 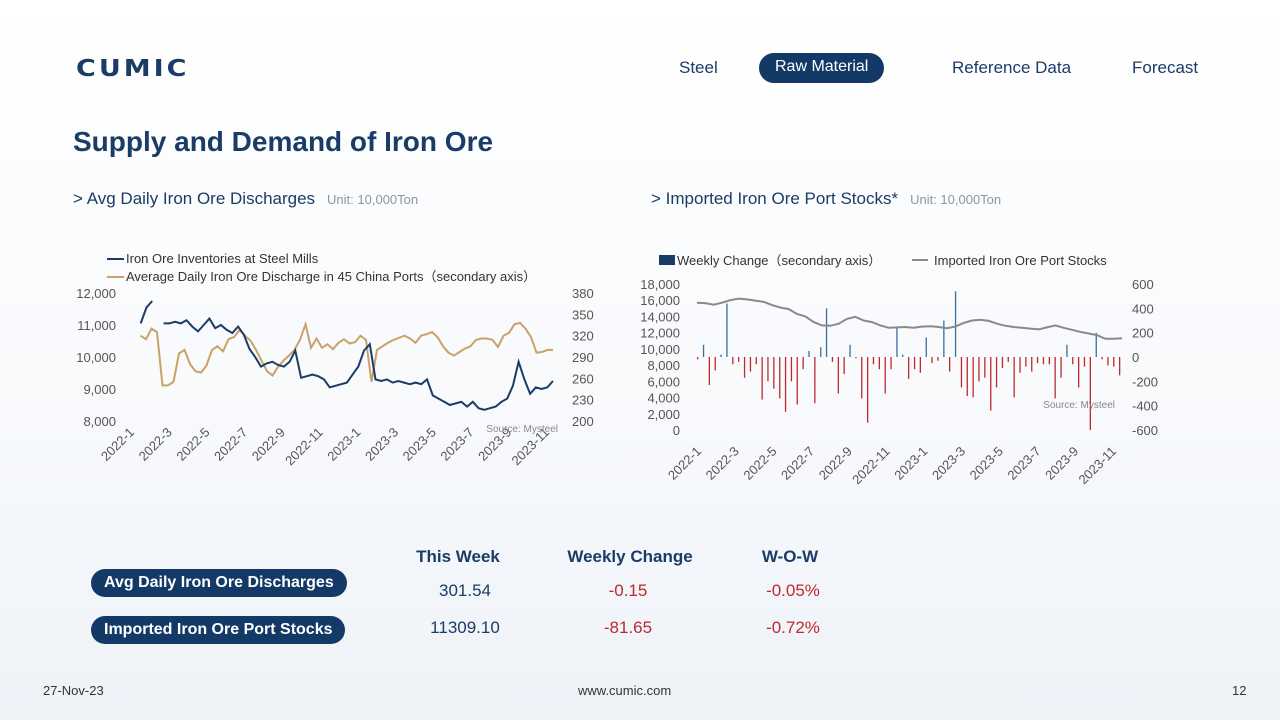 What do you see at coordinates (667, 260) in the screenshot?
I see `legend-swatch` at bounding box center [667, 260].